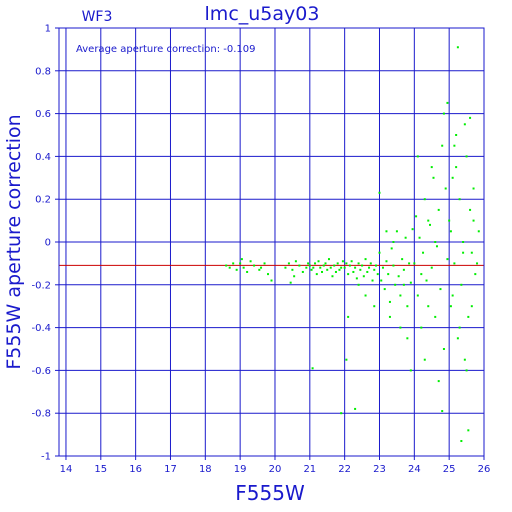  What do you see at coordinates (41, 285) in the screenshot?
I see `y-tick-label: -0.2` at bounding box center [41, 285].